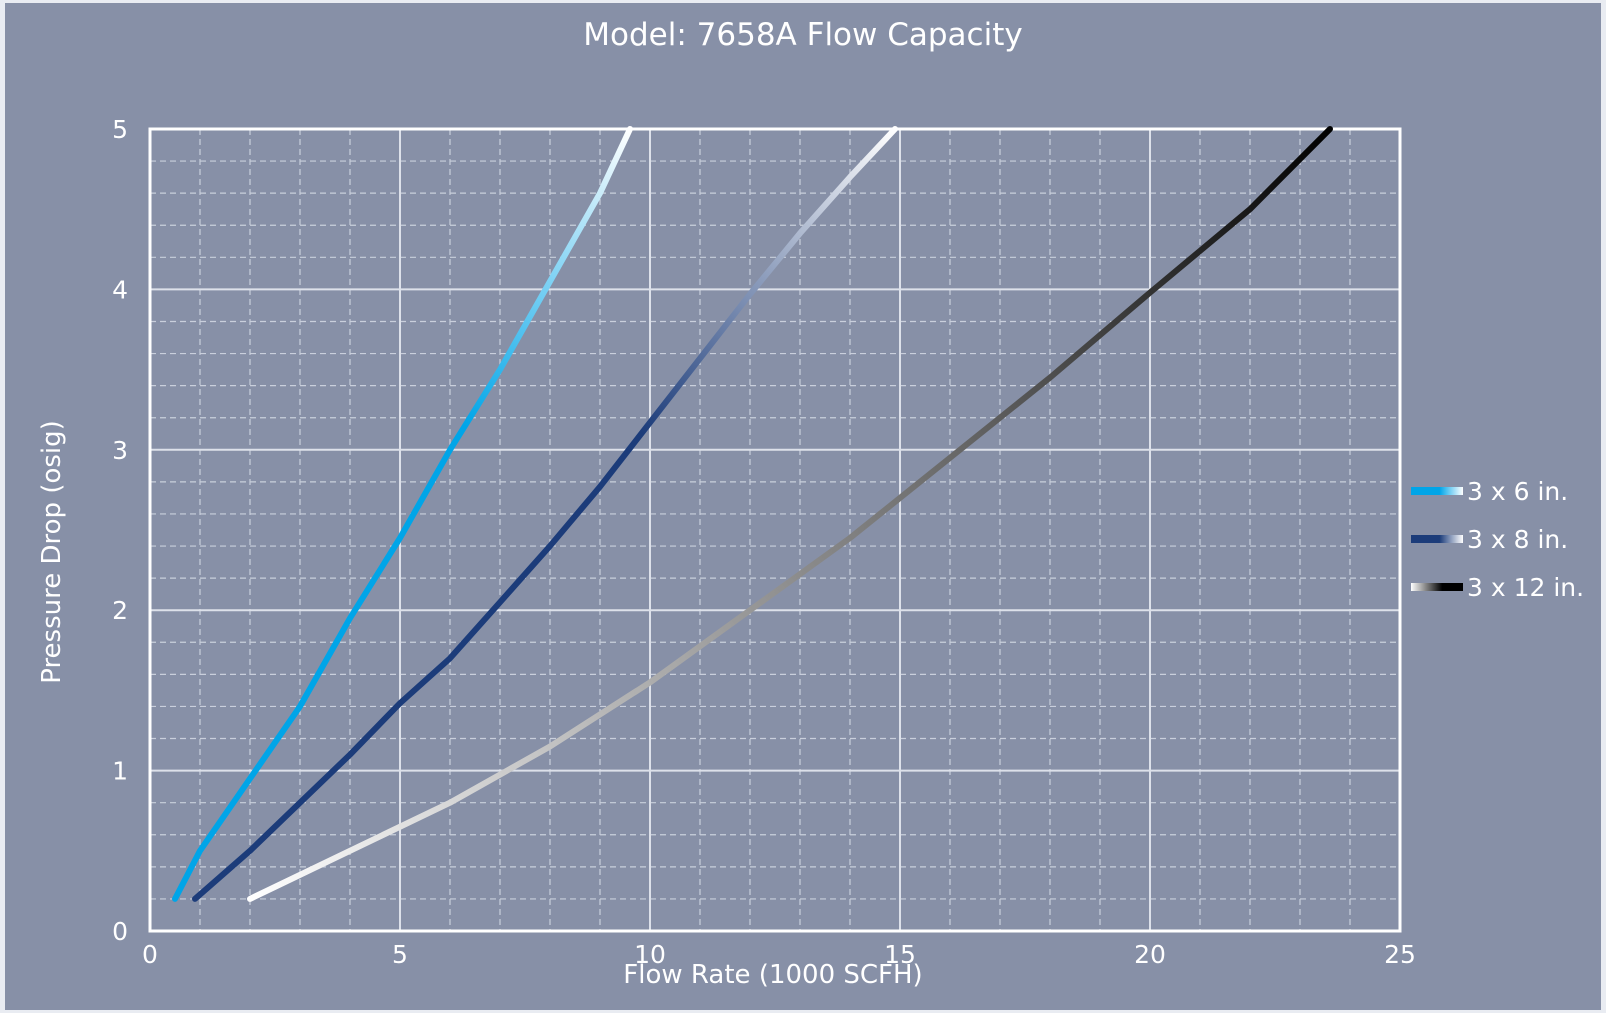  Describe the element at coordinates (802, 35) in the screenshot. I see `chart-title: Model: 7658A Flow Capacity` at that location.